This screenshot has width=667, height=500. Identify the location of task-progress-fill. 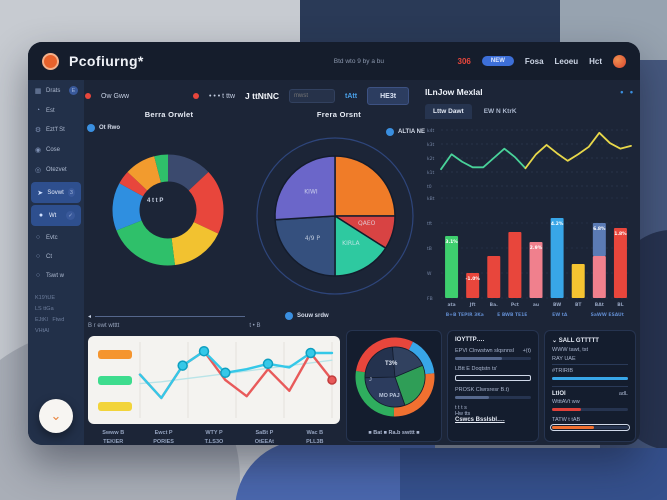
(479, 358).